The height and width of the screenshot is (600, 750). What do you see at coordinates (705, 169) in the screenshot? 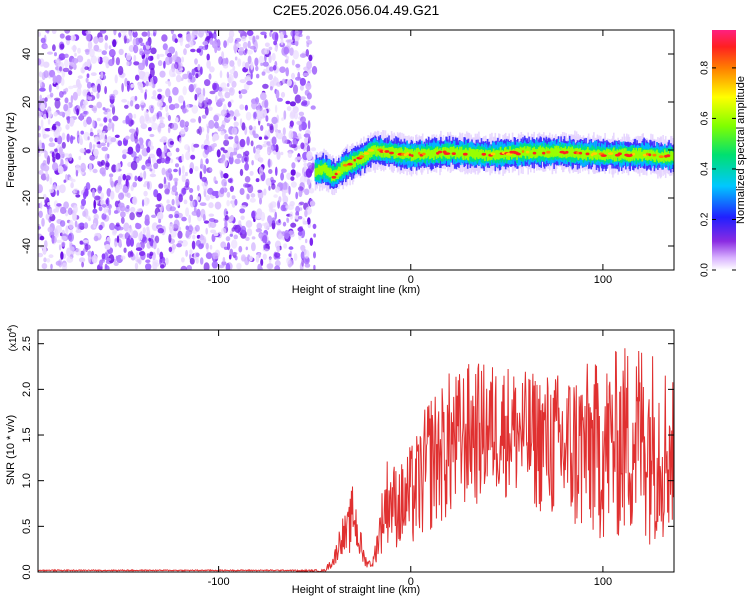
I see `colorbar-tick-label: 0.4` at bounding box center [705, 169].